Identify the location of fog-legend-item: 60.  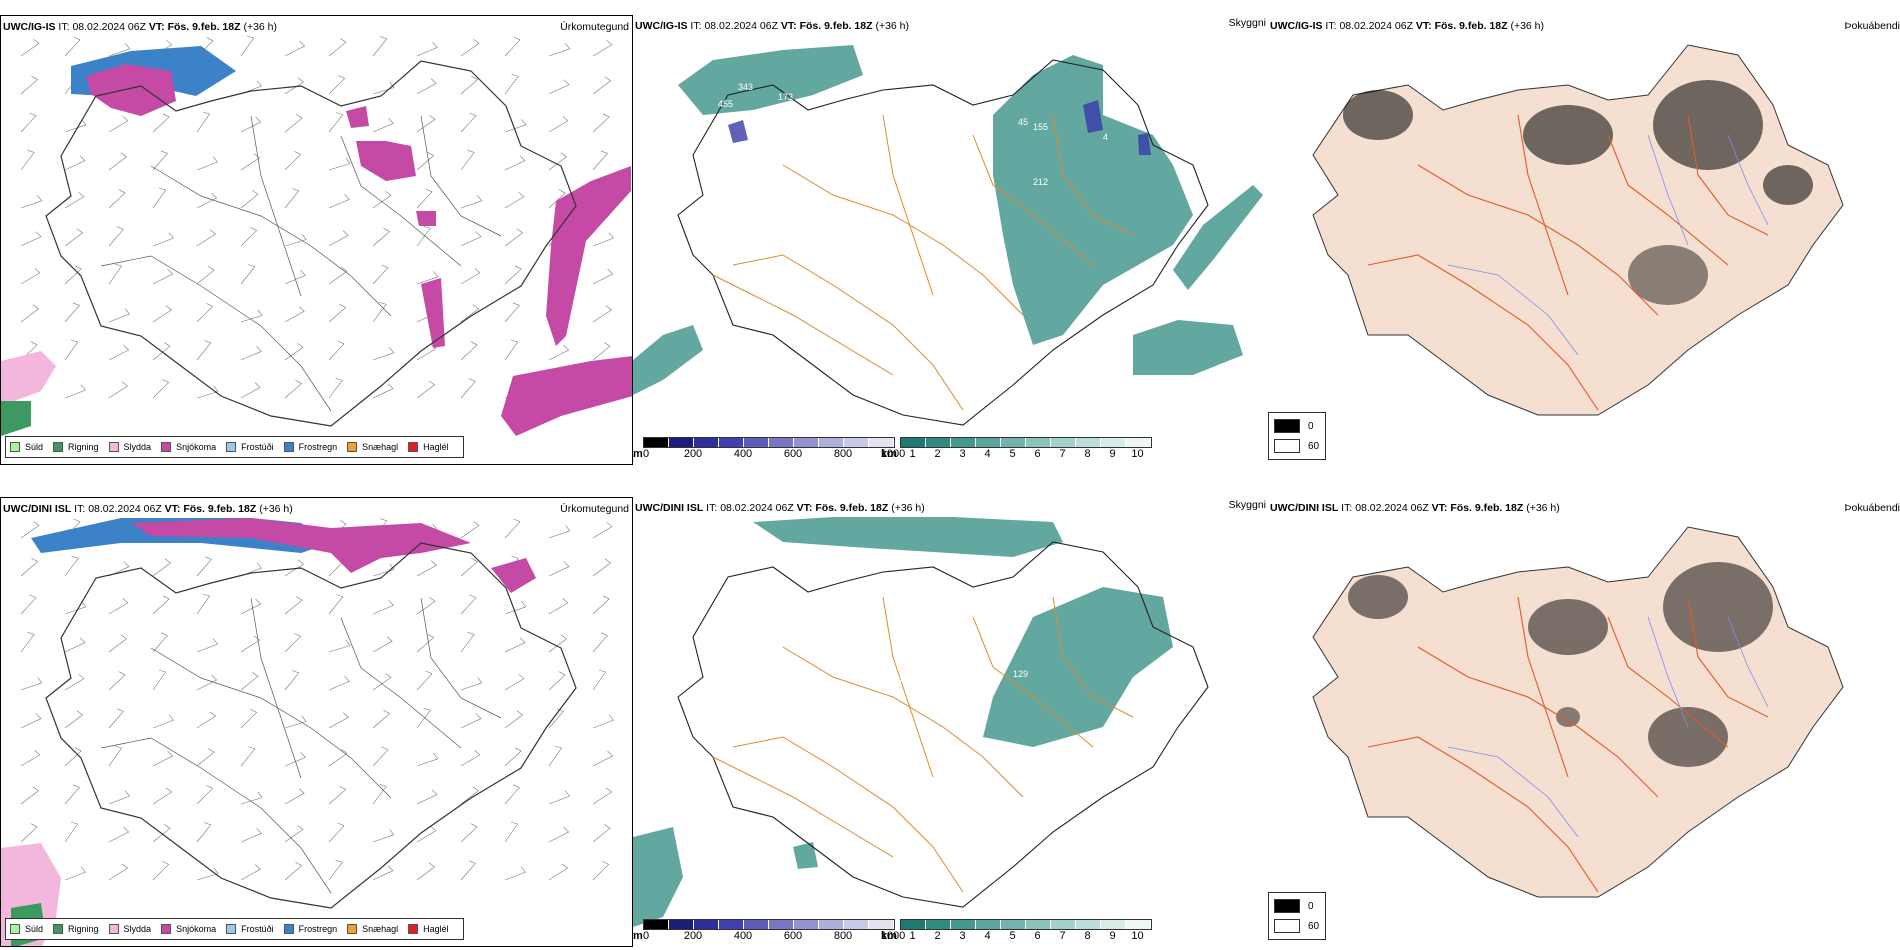
(1296, 926).